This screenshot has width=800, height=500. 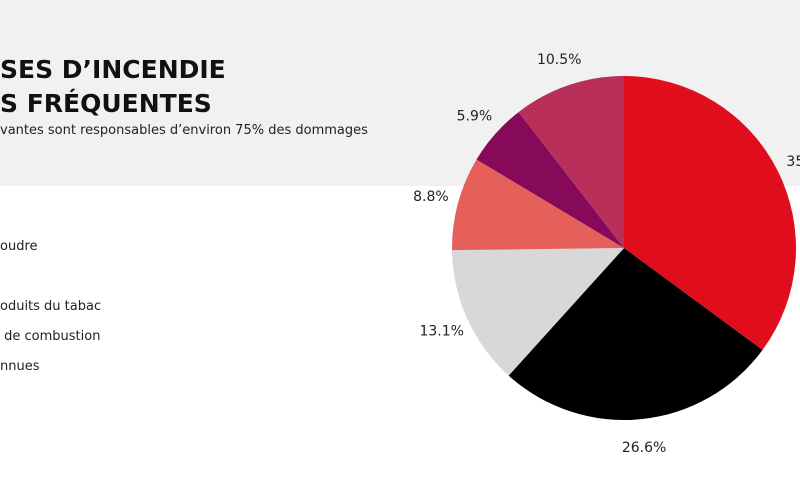 What do you see at coordinates (431, 197) in the screenshot?
I see `slice-label: 8.8%` at bounding box center [431, 197].